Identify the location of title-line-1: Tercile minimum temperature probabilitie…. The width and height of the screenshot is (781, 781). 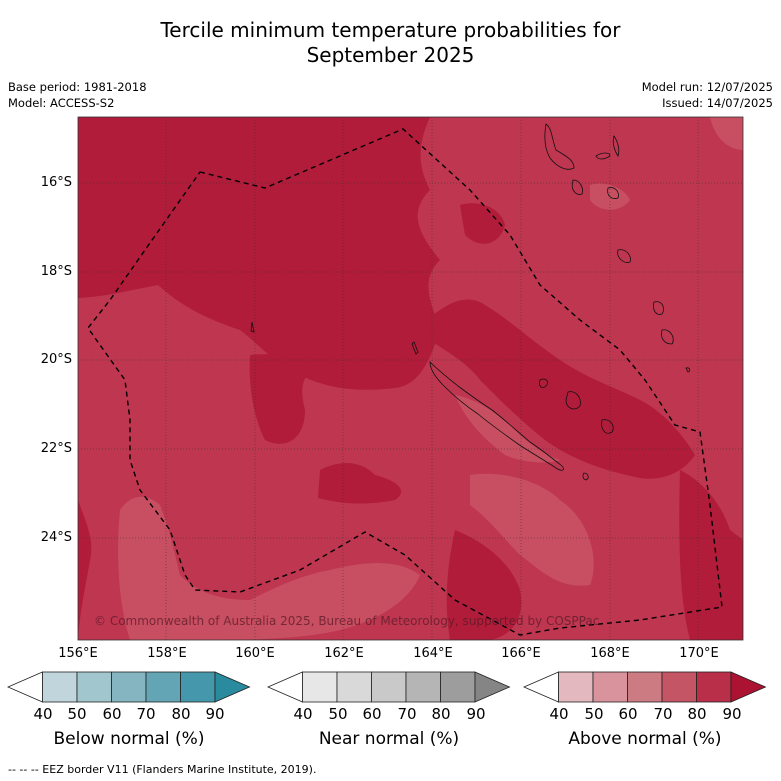
(390, 30).